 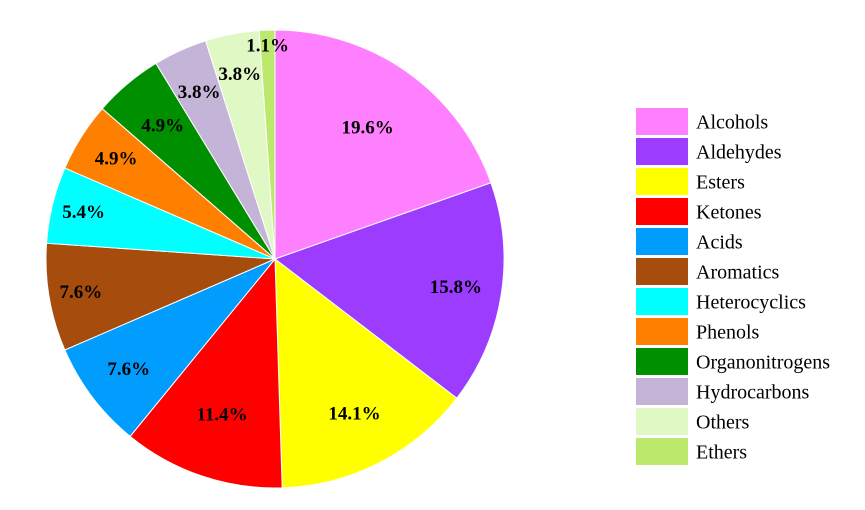 I want to click on slice-label-heterocyclics: 5.4%, so click(x=83, y=212).